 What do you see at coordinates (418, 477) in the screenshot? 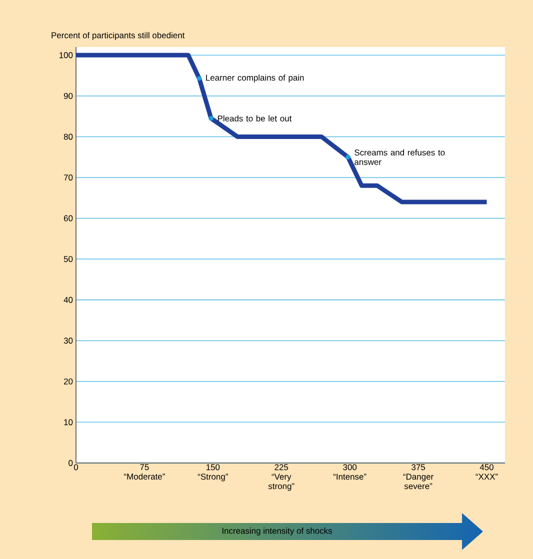
I see `x-tick-label: 375 “Danger severe”` at bounding box center [418, 477].